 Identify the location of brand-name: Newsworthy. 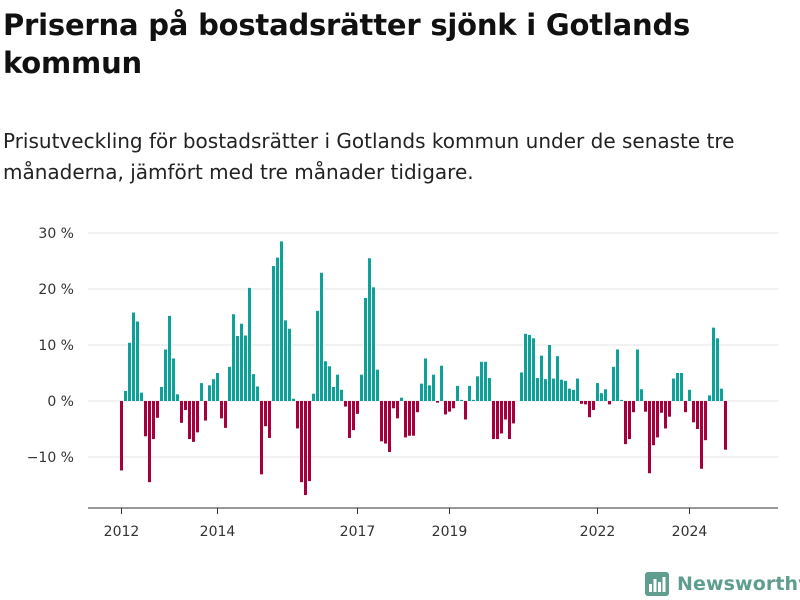
(738, 584).